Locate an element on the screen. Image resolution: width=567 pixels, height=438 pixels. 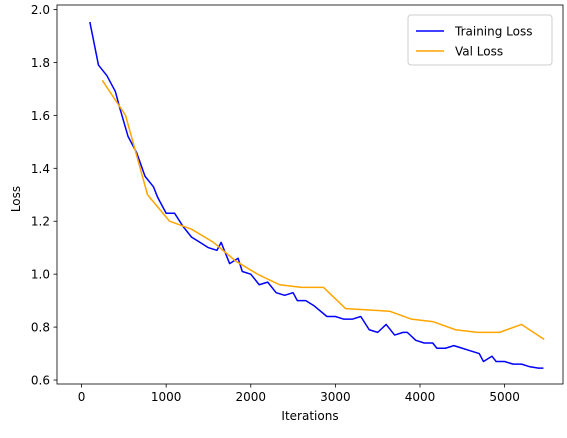
y-tick-label: 1.0 is located at coordinates (40, 275).